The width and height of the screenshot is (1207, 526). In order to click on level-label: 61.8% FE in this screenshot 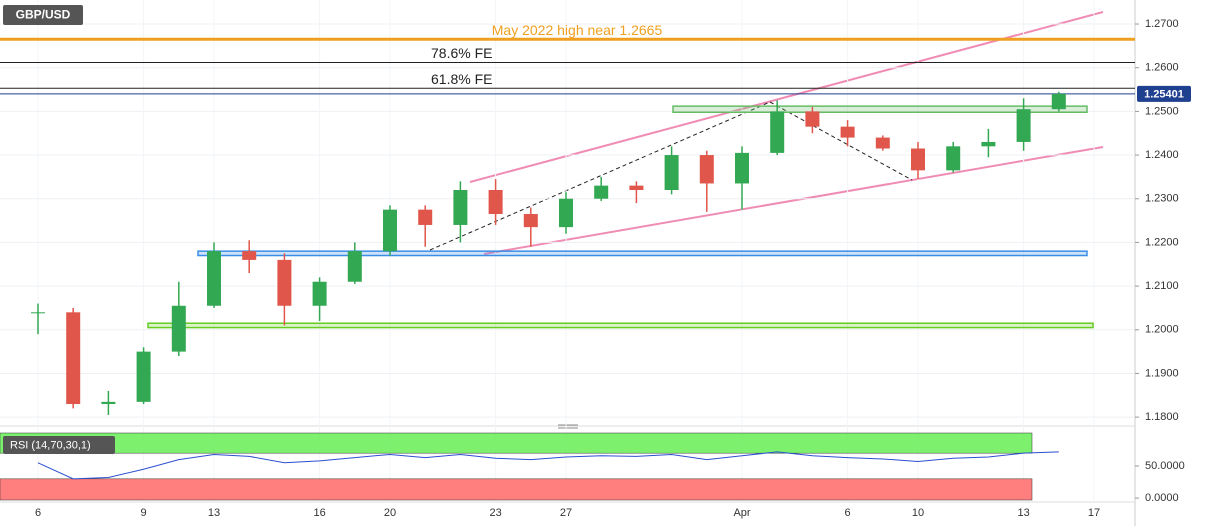, I will do `click(461, 79)`.